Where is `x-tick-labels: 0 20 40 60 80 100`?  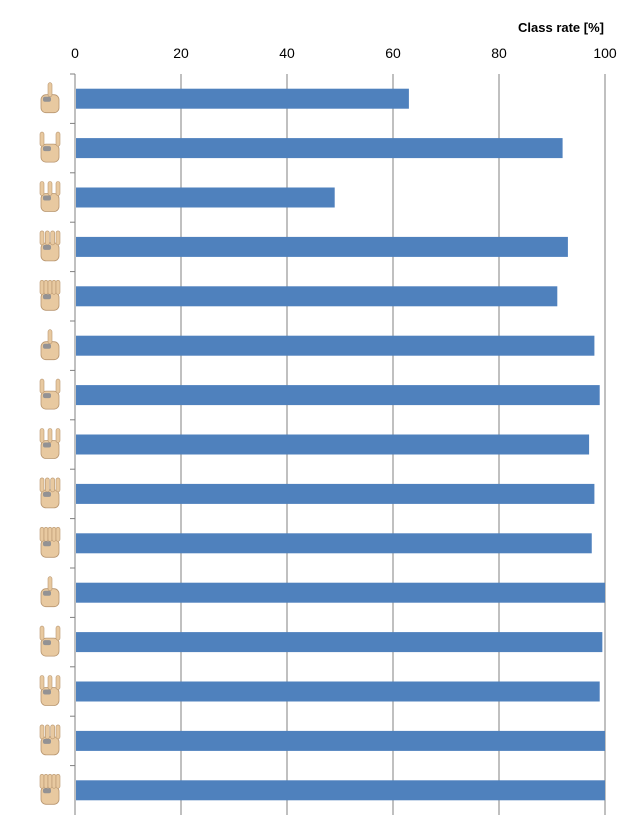
x-tick-labels: 0 20 40 60 80 100 is located at coordinates (344, 53).